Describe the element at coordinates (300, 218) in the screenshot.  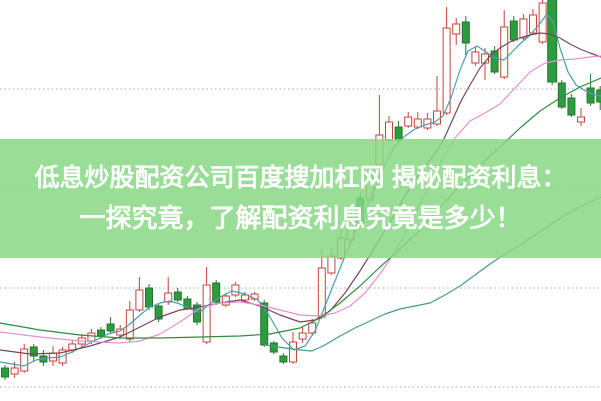
I see `banner-line-2: 一探究竟，了解配资利息究竟是多少！` at that location.